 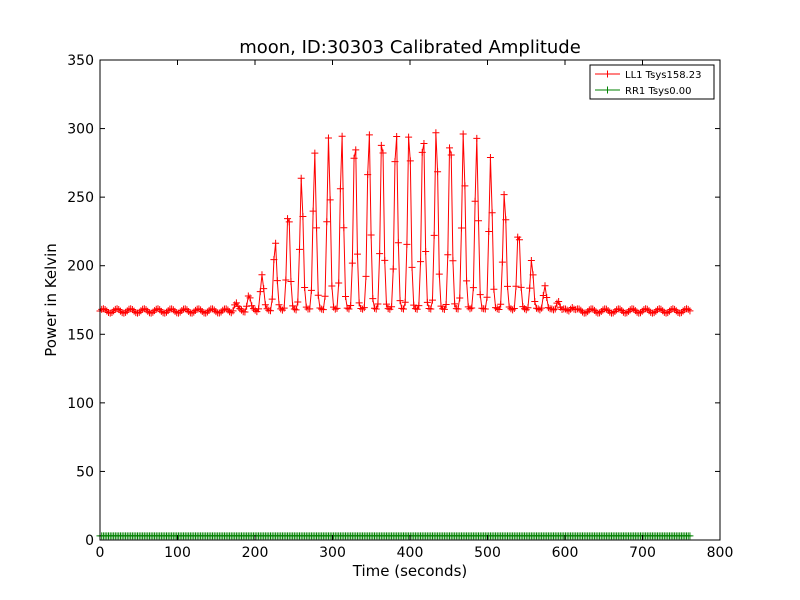 I want to click on y-tick-label: 100, so click(x=80, y=404).